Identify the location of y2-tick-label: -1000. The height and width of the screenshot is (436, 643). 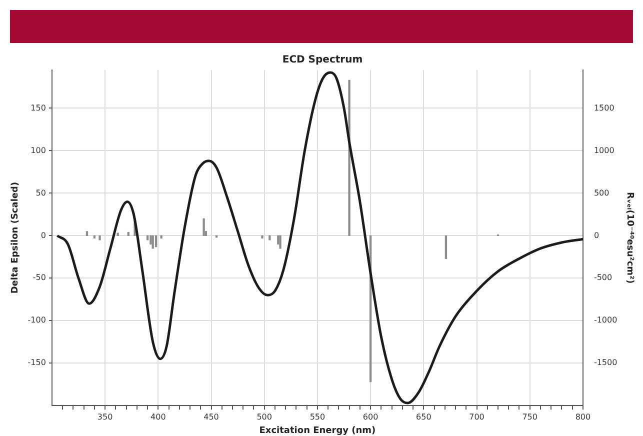
(606, 320).